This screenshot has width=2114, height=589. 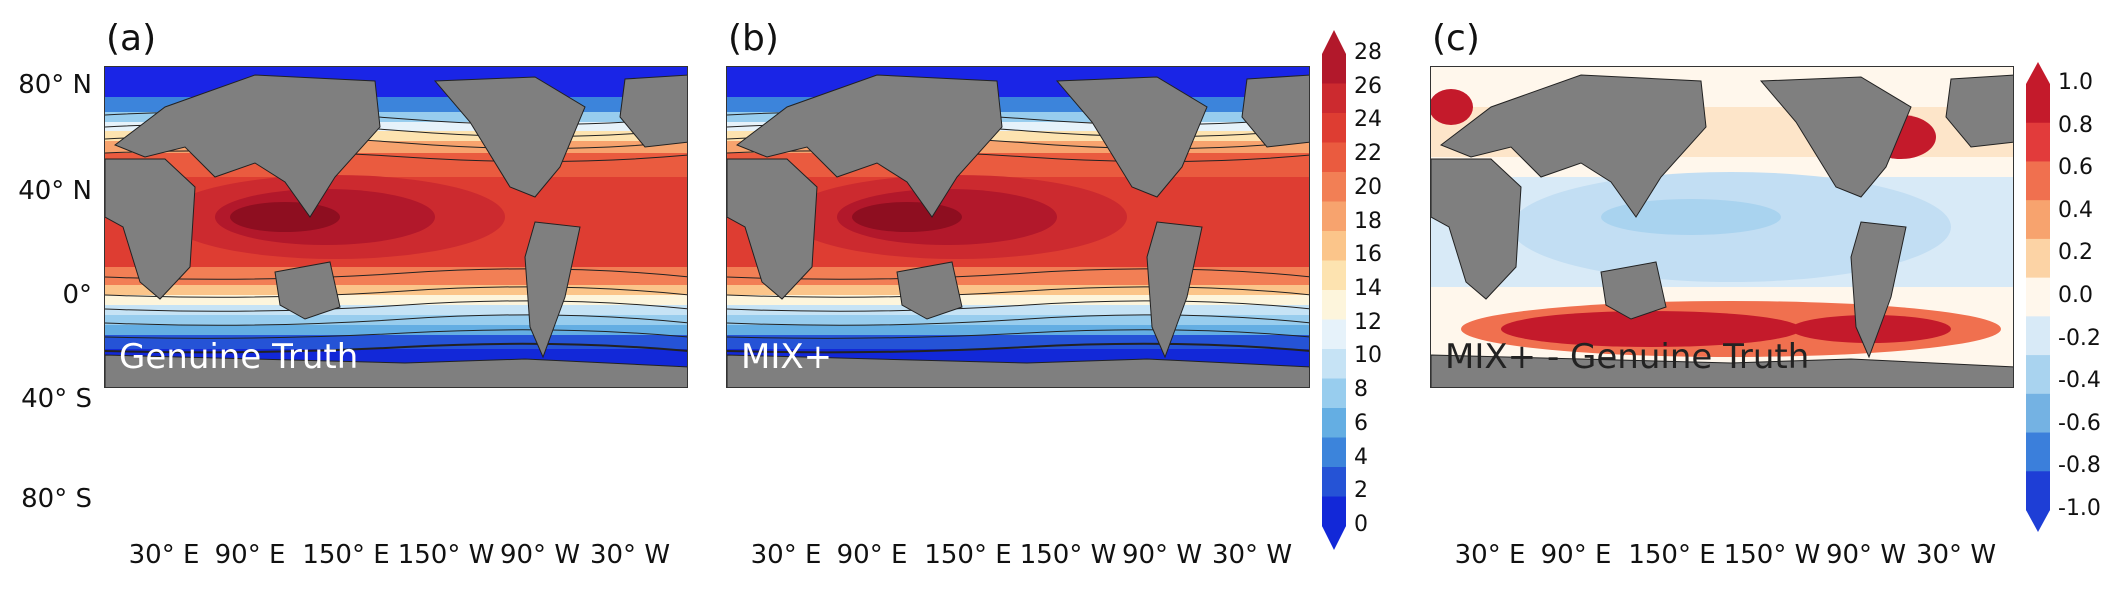 What do you see at coordinates (968, 555) in the screenshot?
I see `x-tick-150e-b: 150° E` at bounding box center [968, 555].